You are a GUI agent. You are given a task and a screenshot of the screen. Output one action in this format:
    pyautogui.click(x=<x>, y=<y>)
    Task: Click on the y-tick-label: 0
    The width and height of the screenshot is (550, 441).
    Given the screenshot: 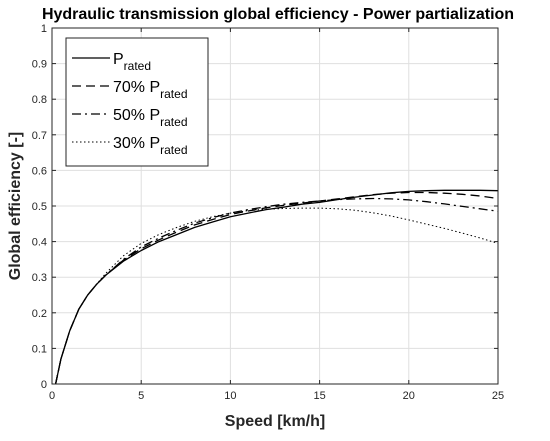 What is the action you would take?
    pyautogui.click(x=44, y=385)
    